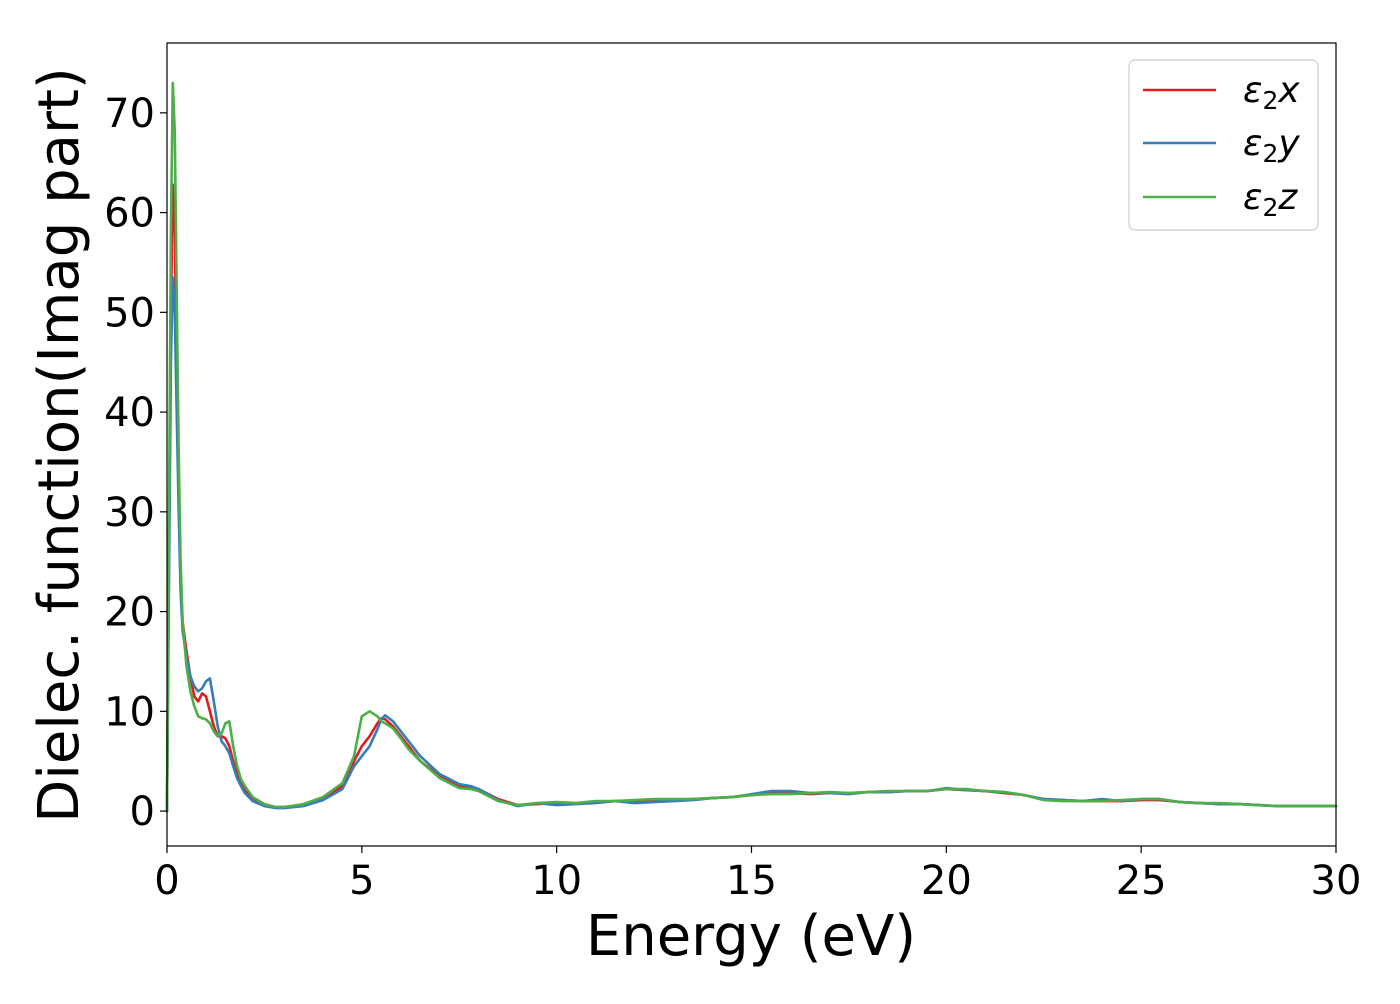 Image resolution: width=1400 pixels, height=1004 pixels. I want to click on legend-items: ε2x ε2y ε2z, so click(1221, 146).